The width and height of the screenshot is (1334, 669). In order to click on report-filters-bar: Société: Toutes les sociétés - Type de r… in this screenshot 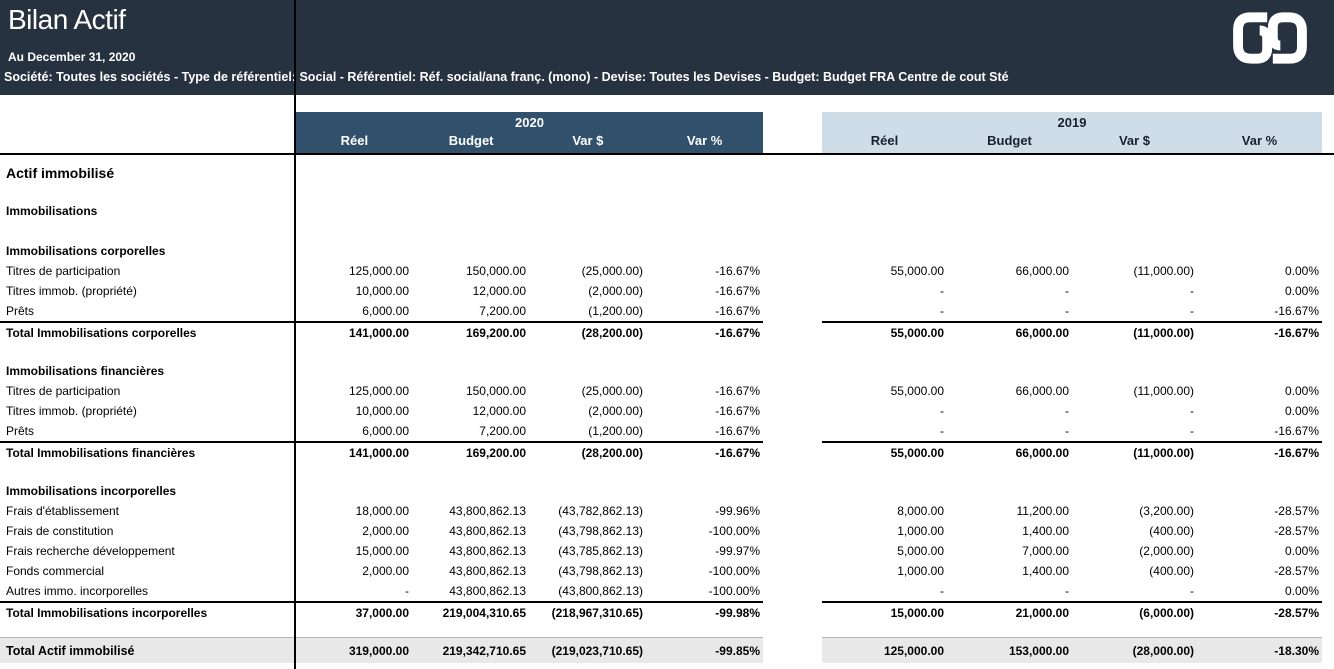, I will do `click(506, 77)`.